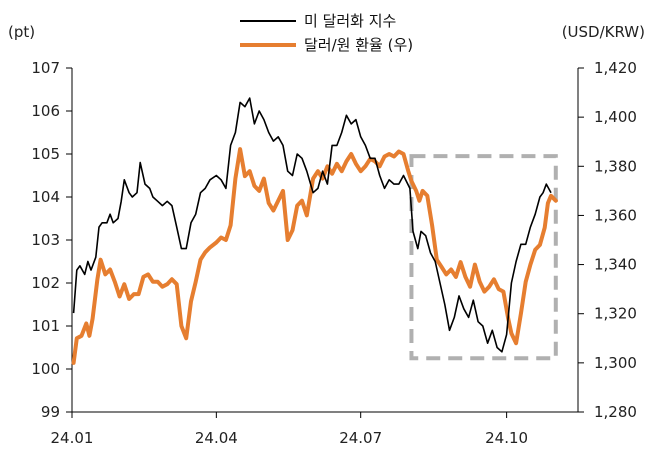  Describe the element at coordinates (506, 438) in the screenshot. I see `x-tick-label: 24.10` at that location.